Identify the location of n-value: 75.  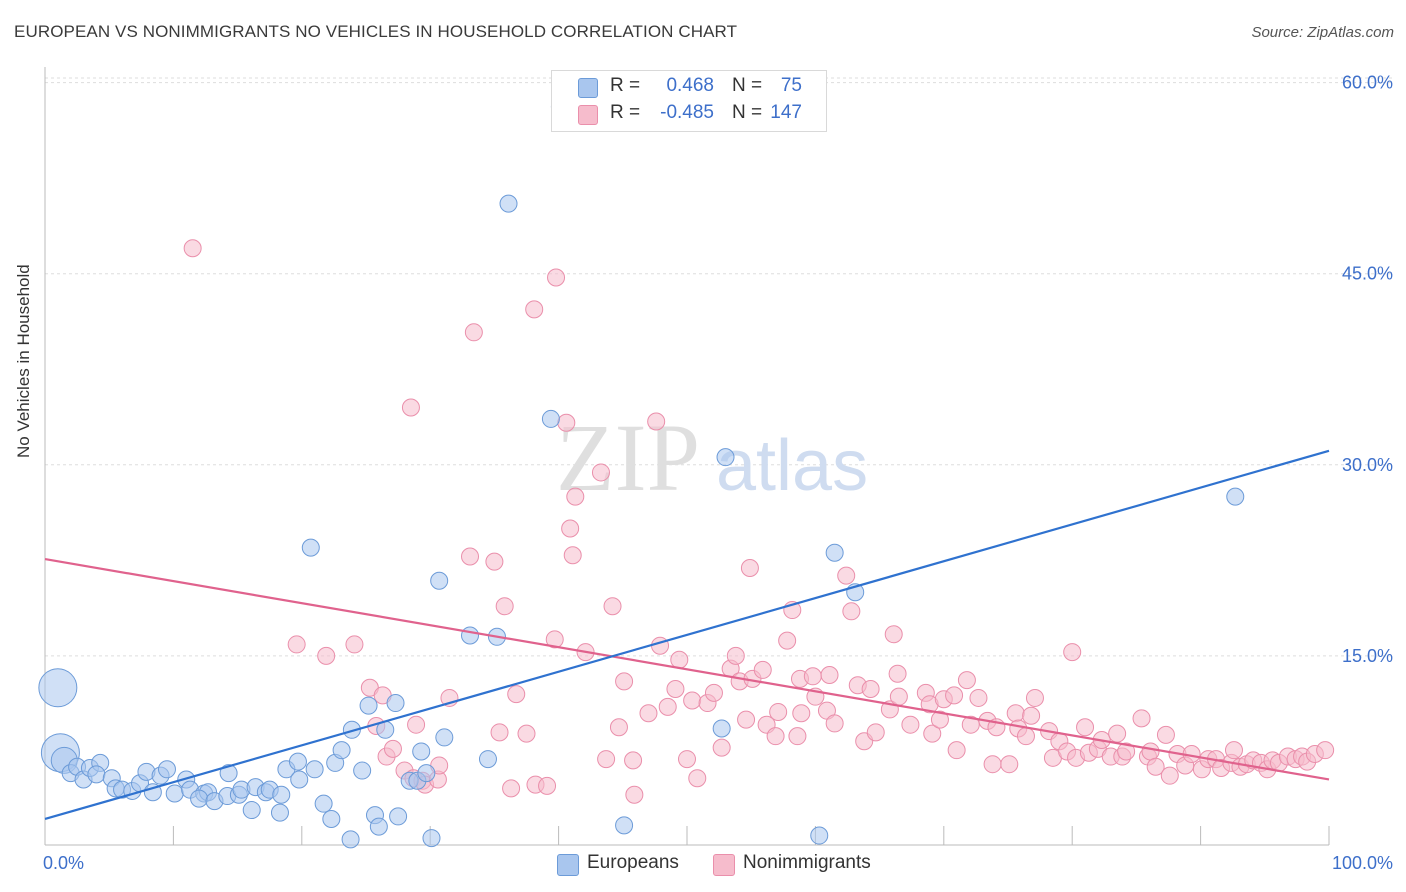
(791, 85).